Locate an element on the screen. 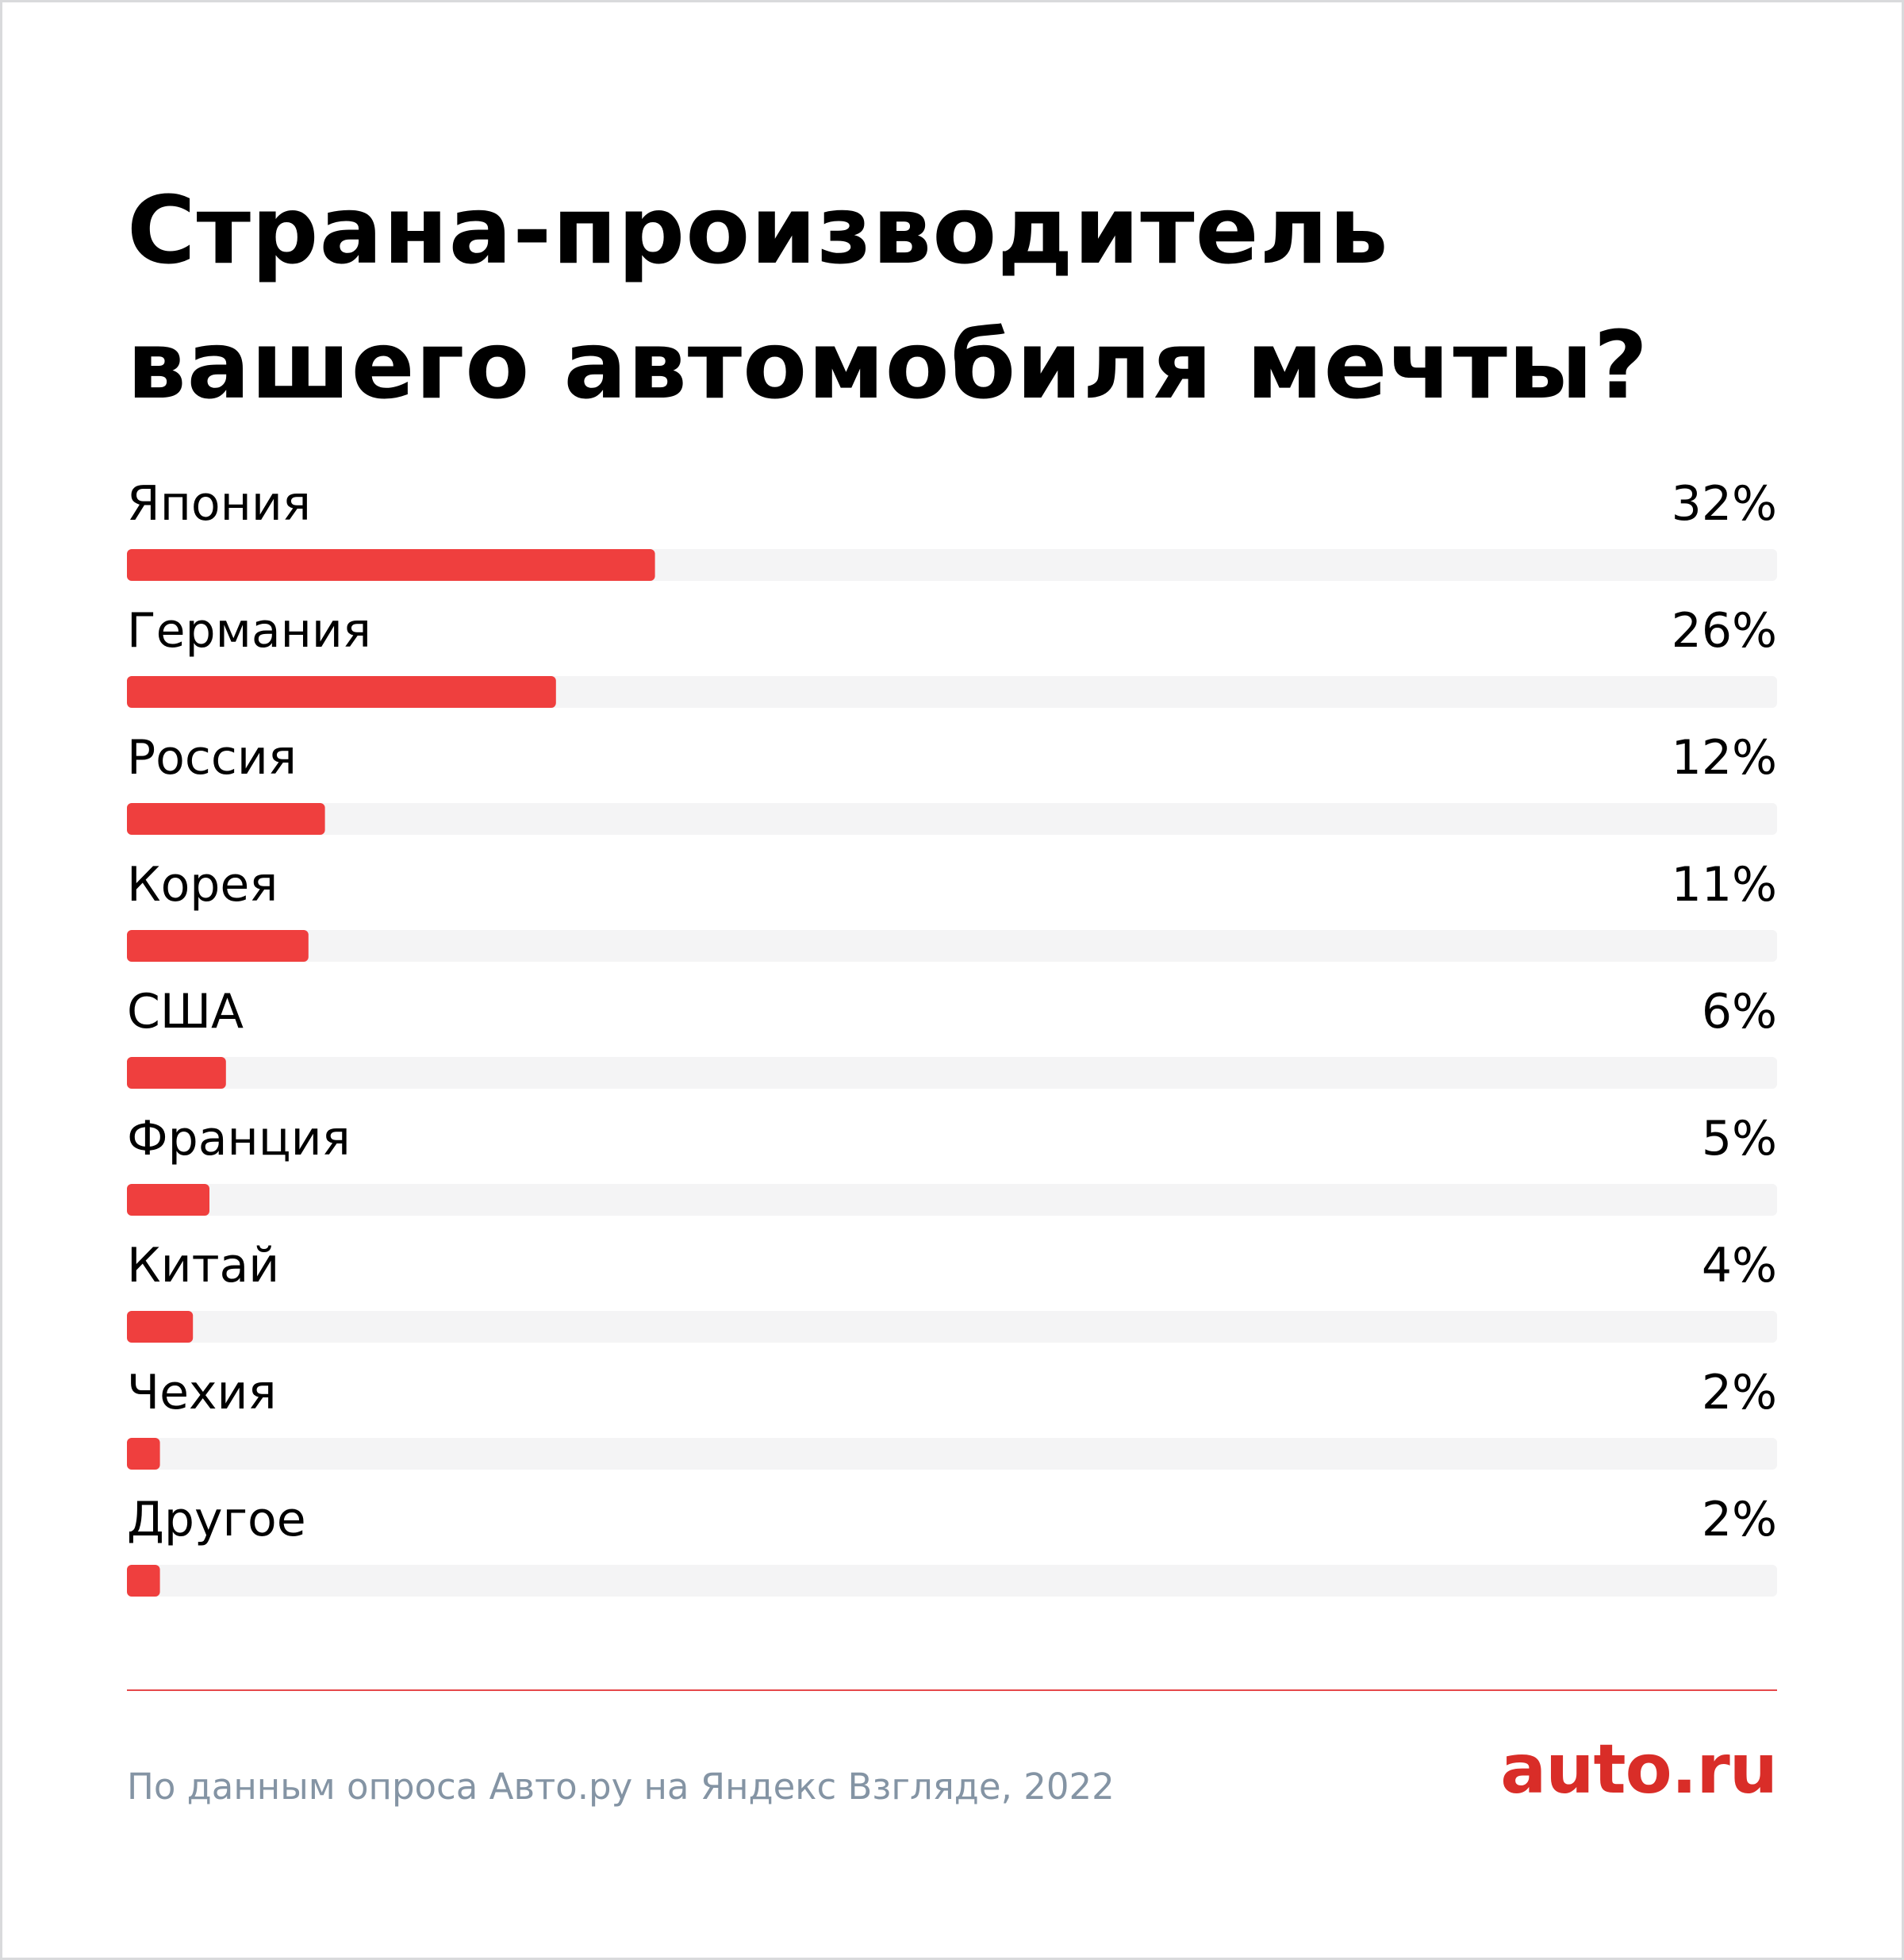 The image size is (1904, 1960). title-line-1: Страна-производитель is located at coordinates (758, 230).